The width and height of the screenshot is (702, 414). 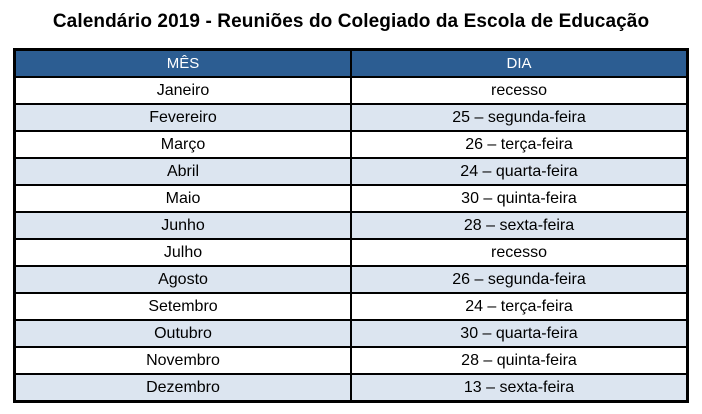 I want to click on cell-mes: Agosto, so click(x=182, y=279).